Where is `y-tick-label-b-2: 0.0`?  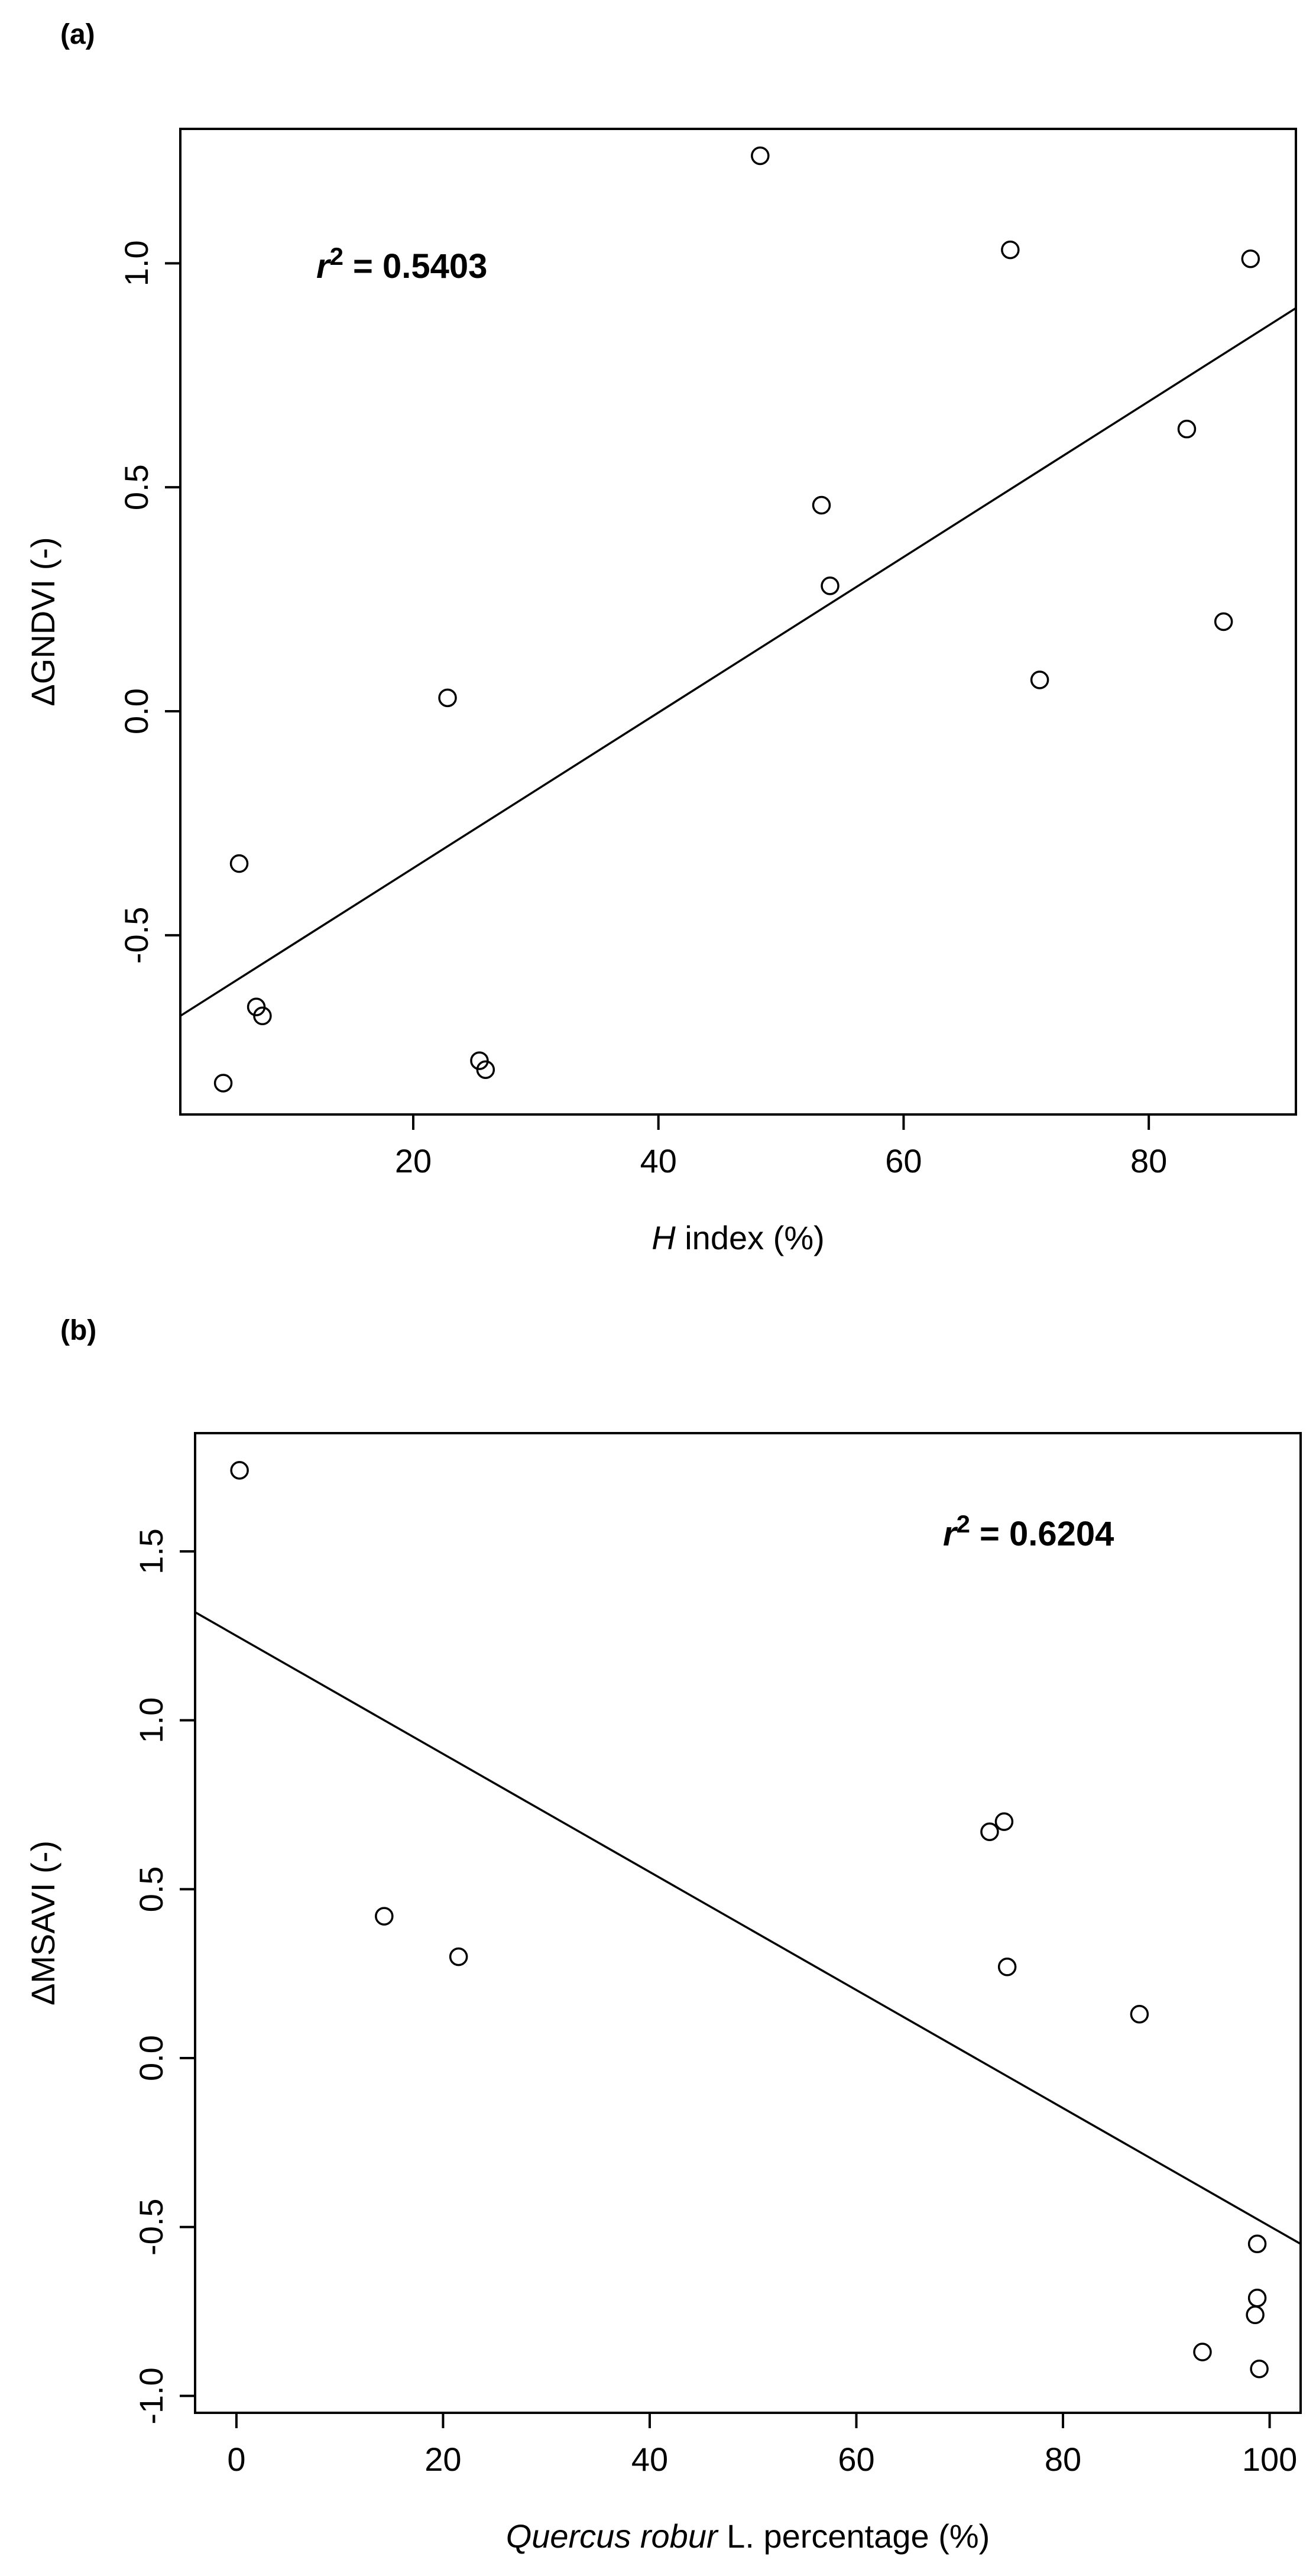 y-tick-label-b-2: 0.0 is located at coordinates (151, 2058).